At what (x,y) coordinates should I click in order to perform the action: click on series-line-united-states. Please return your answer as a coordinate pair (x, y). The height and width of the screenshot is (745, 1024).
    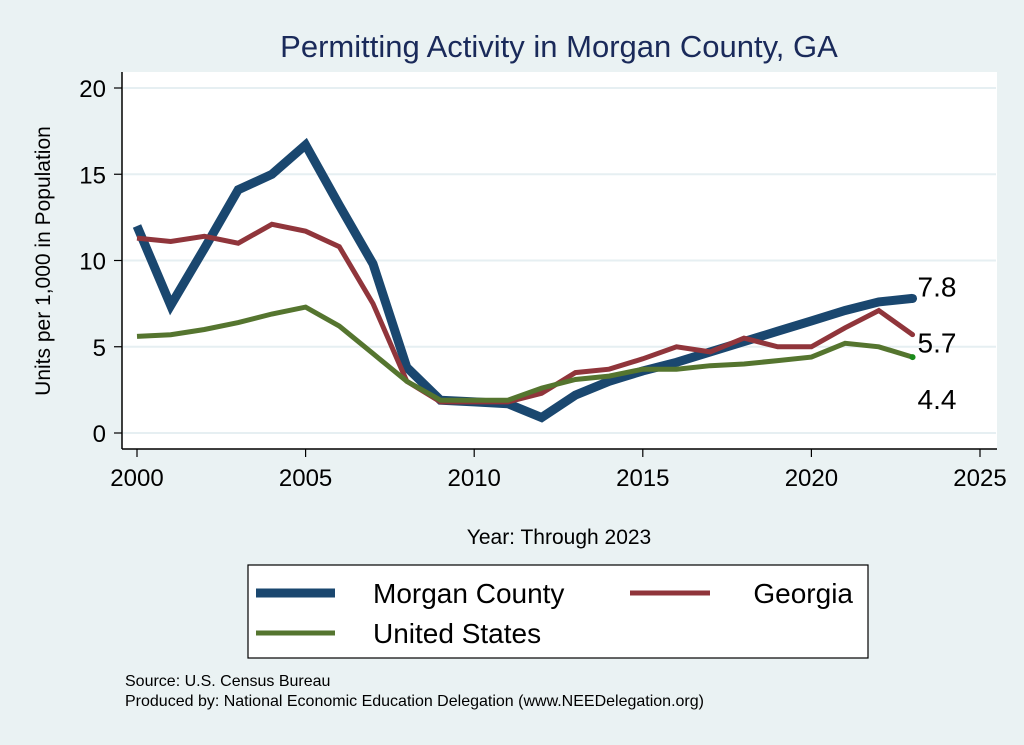
    Looking at the image, I should click on (525, 353).